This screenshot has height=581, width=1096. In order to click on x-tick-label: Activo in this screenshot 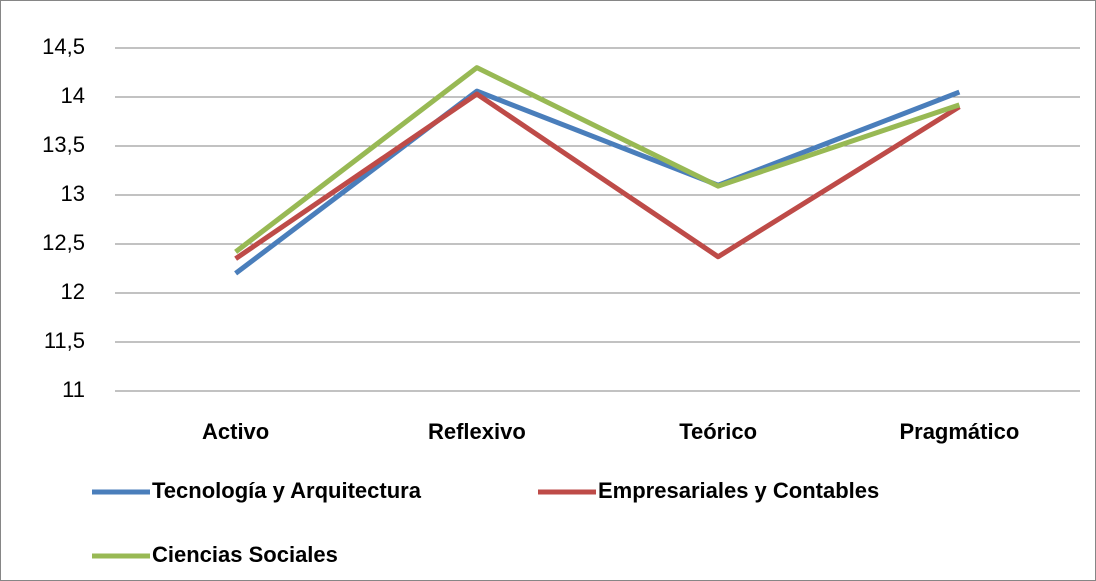, I will do `click(235, 431)`.